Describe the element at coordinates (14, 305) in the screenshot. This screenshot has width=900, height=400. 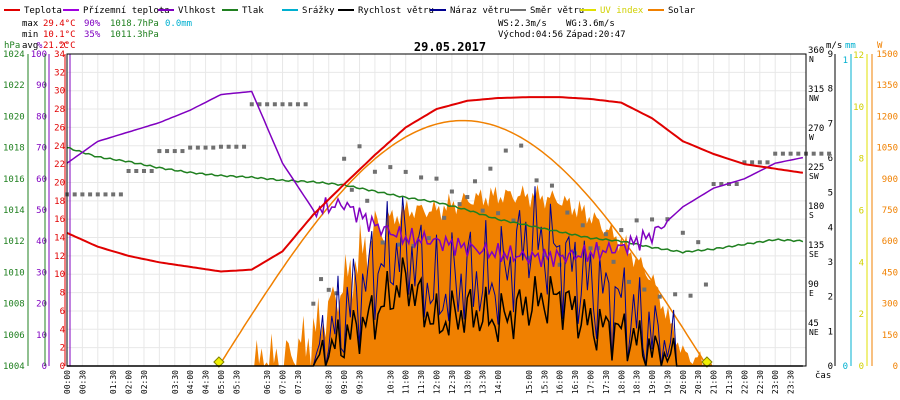
I see `tick-hpa: 1008` at that location.